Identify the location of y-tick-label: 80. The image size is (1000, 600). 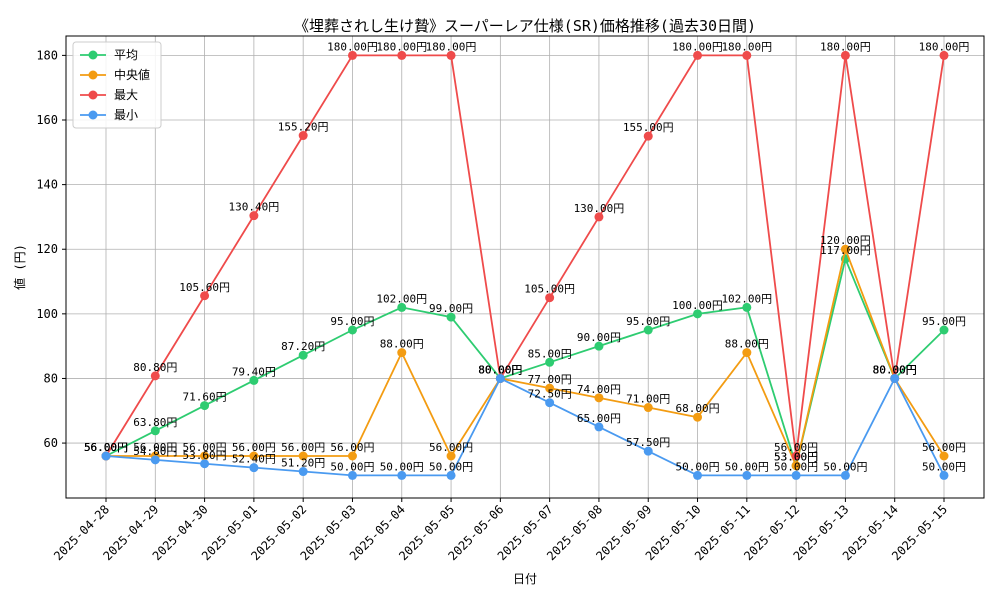
(51, 378).